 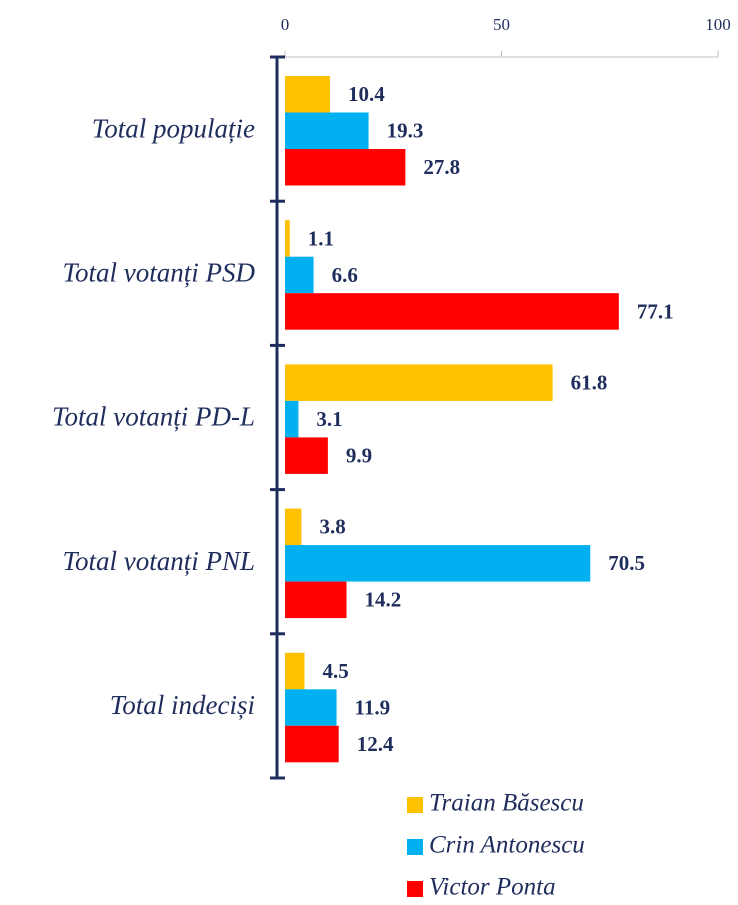 I want to click on value-label: 12.4, so click(x=375, y=744).